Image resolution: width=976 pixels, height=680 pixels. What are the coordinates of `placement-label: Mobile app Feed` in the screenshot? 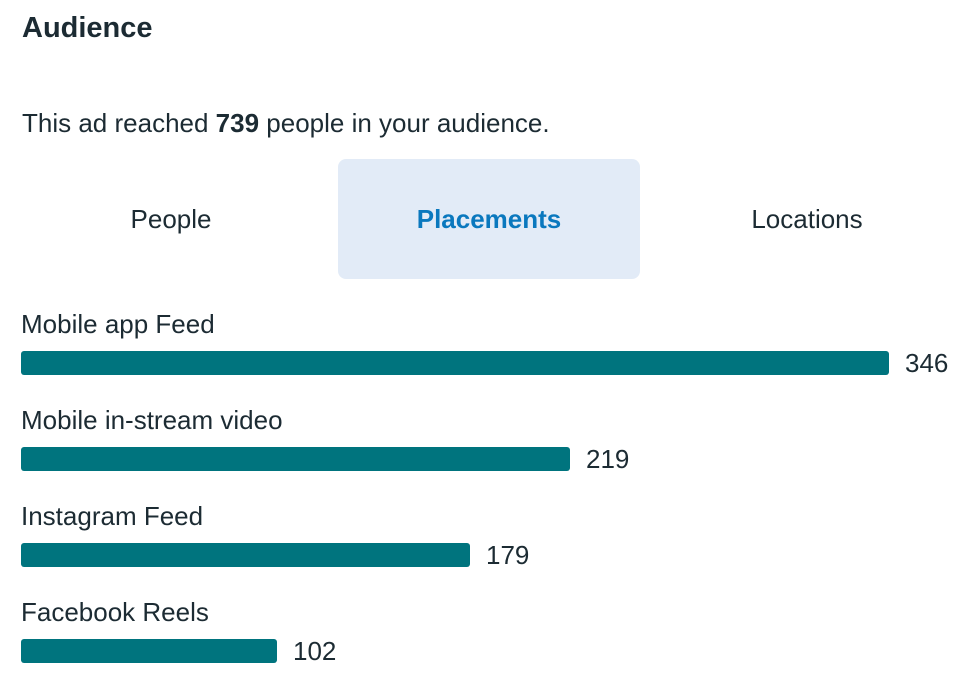 It's located at (118, 324).